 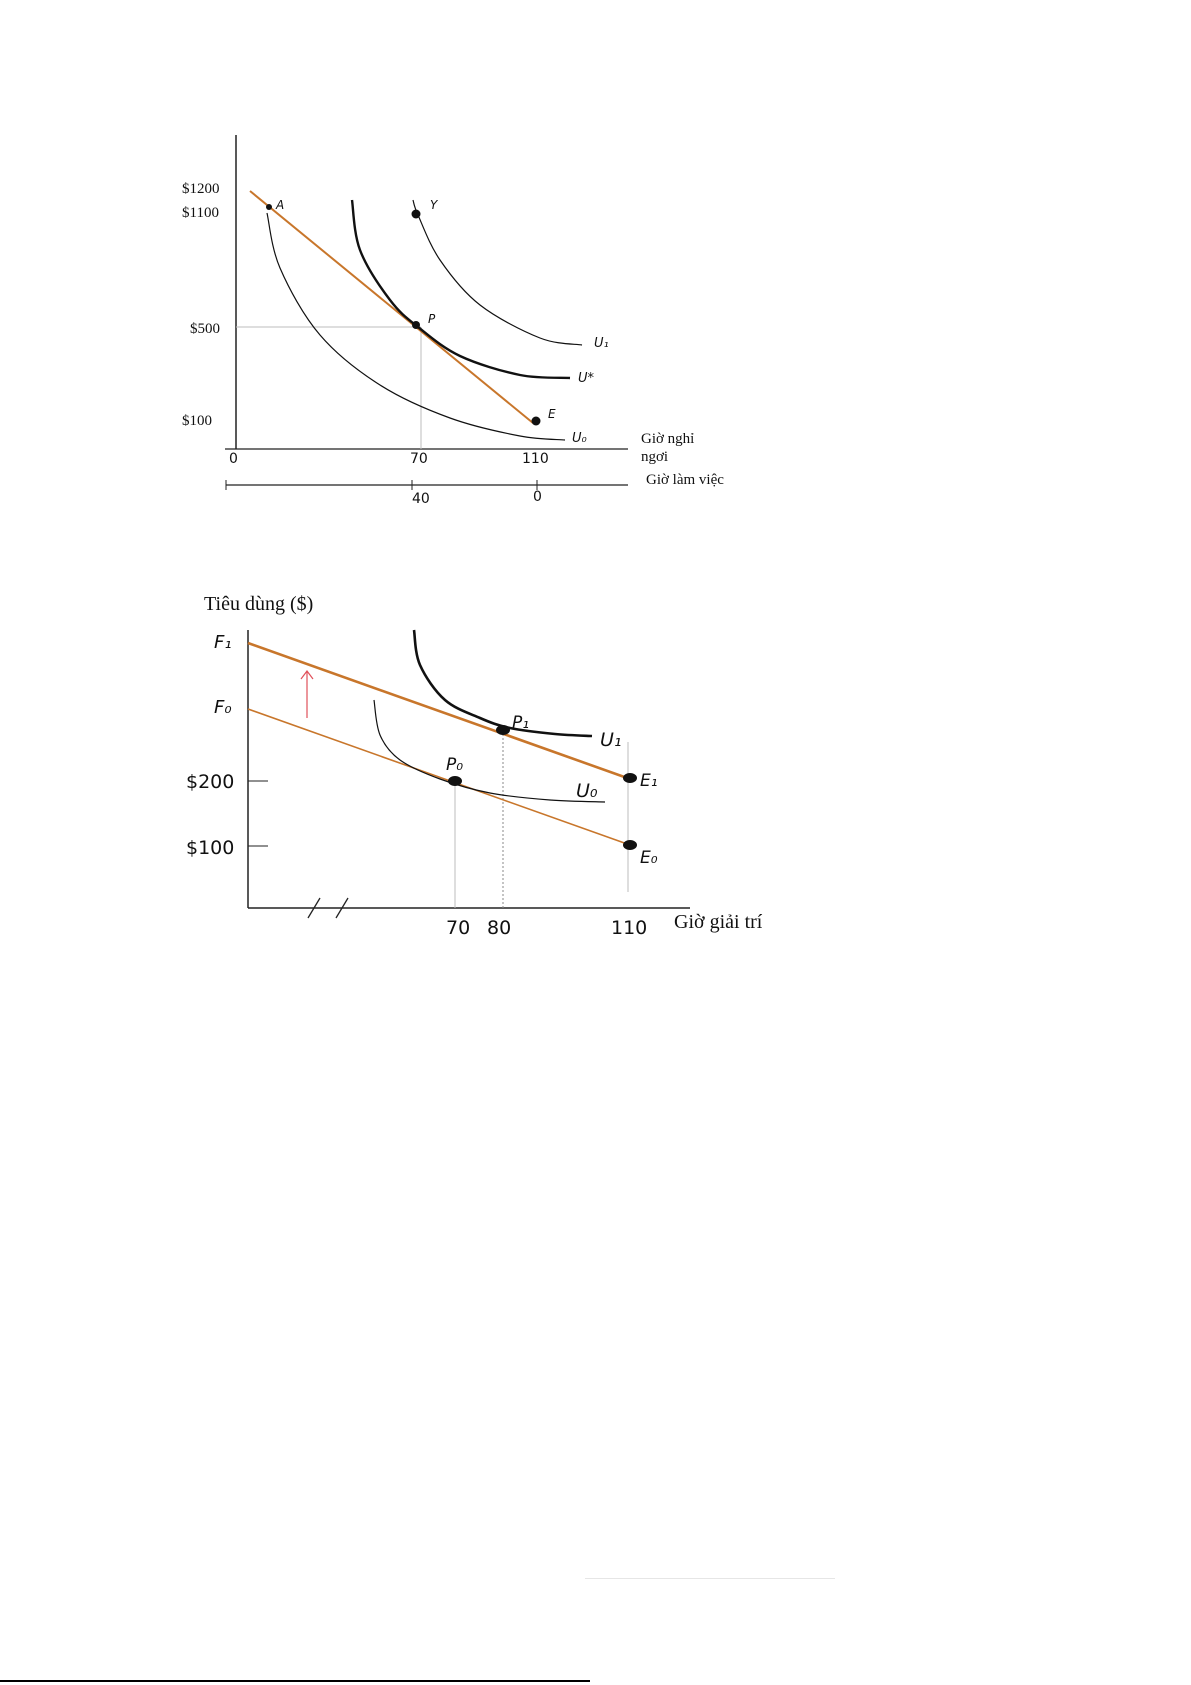 I want to click on curve-label: U*, so click(x=586, y=378).